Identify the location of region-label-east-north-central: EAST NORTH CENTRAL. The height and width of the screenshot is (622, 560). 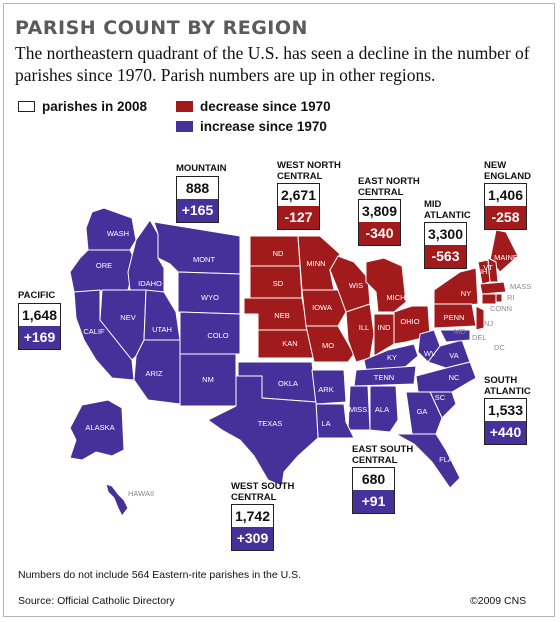
(389, 187).